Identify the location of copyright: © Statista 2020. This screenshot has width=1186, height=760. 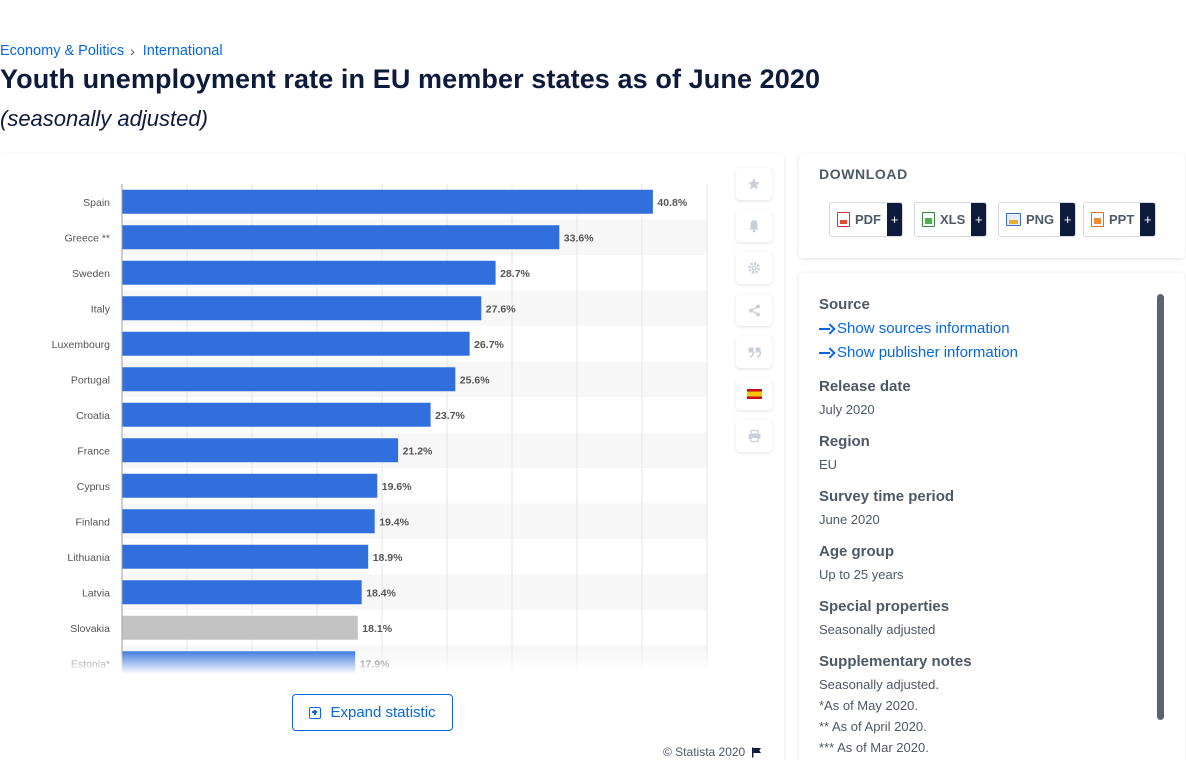
(712, 752).